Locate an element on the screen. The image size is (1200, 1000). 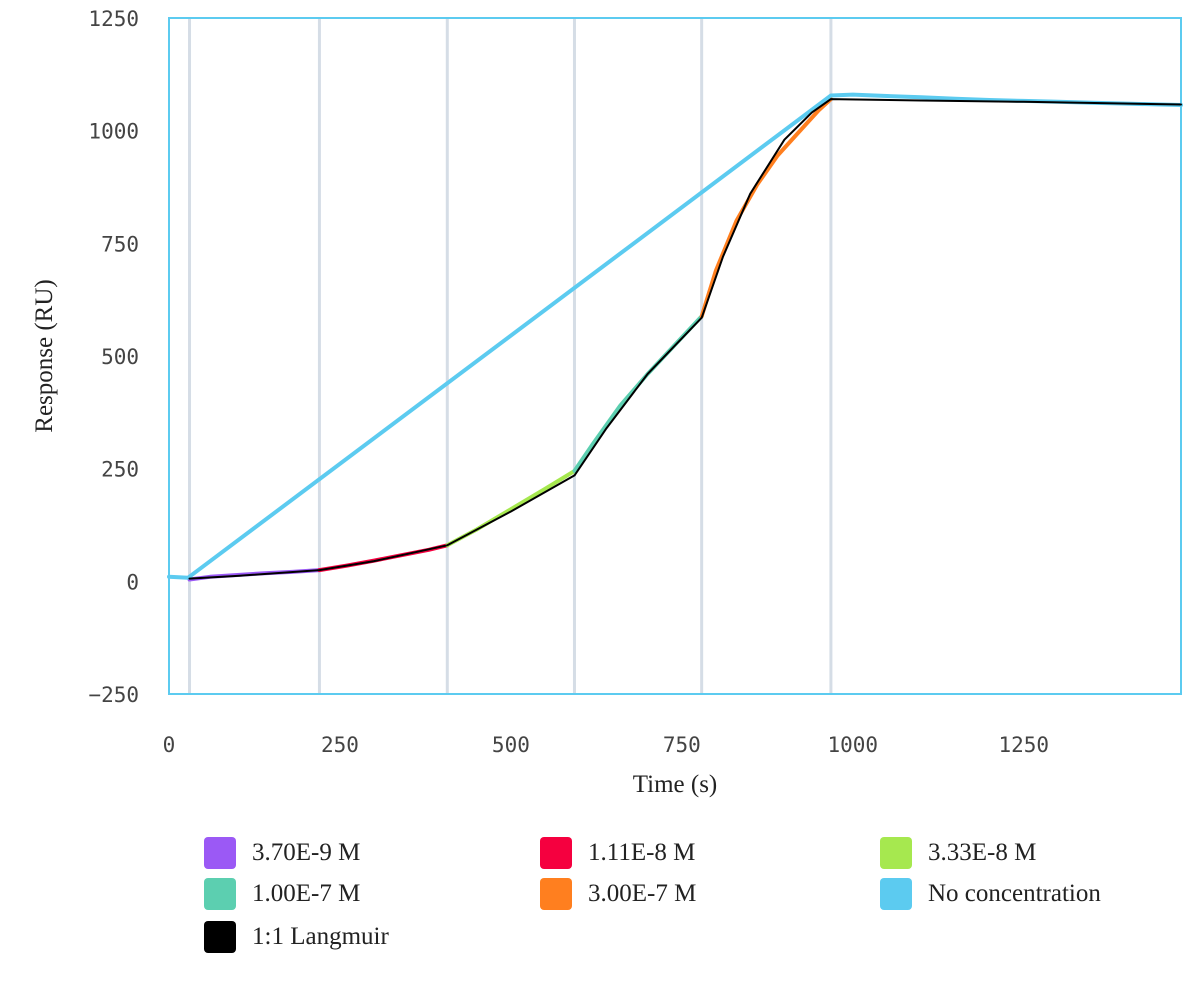
y-tick-labels: −250 0 250 500 750 1000 1250 is located at coordinates (113, 357).